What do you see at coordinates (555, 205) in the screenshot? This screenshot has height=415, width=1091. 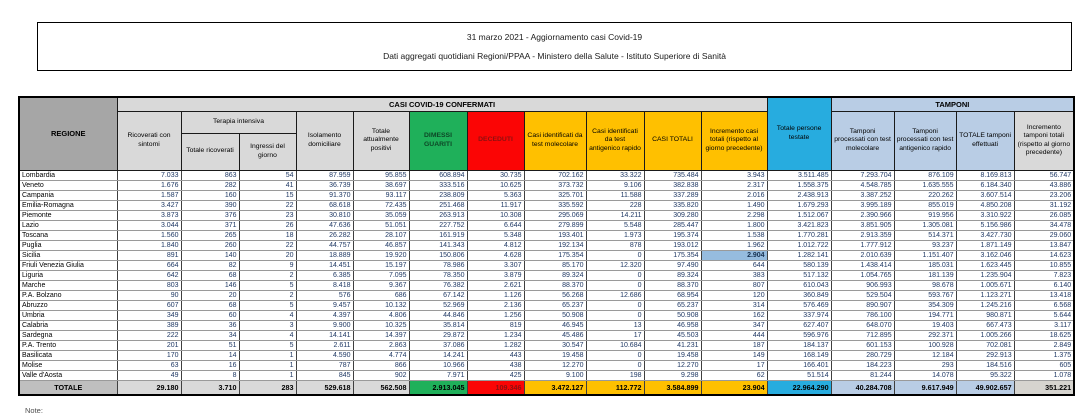 I see `value-cell: 335.592` at bounding box center [555, 205].